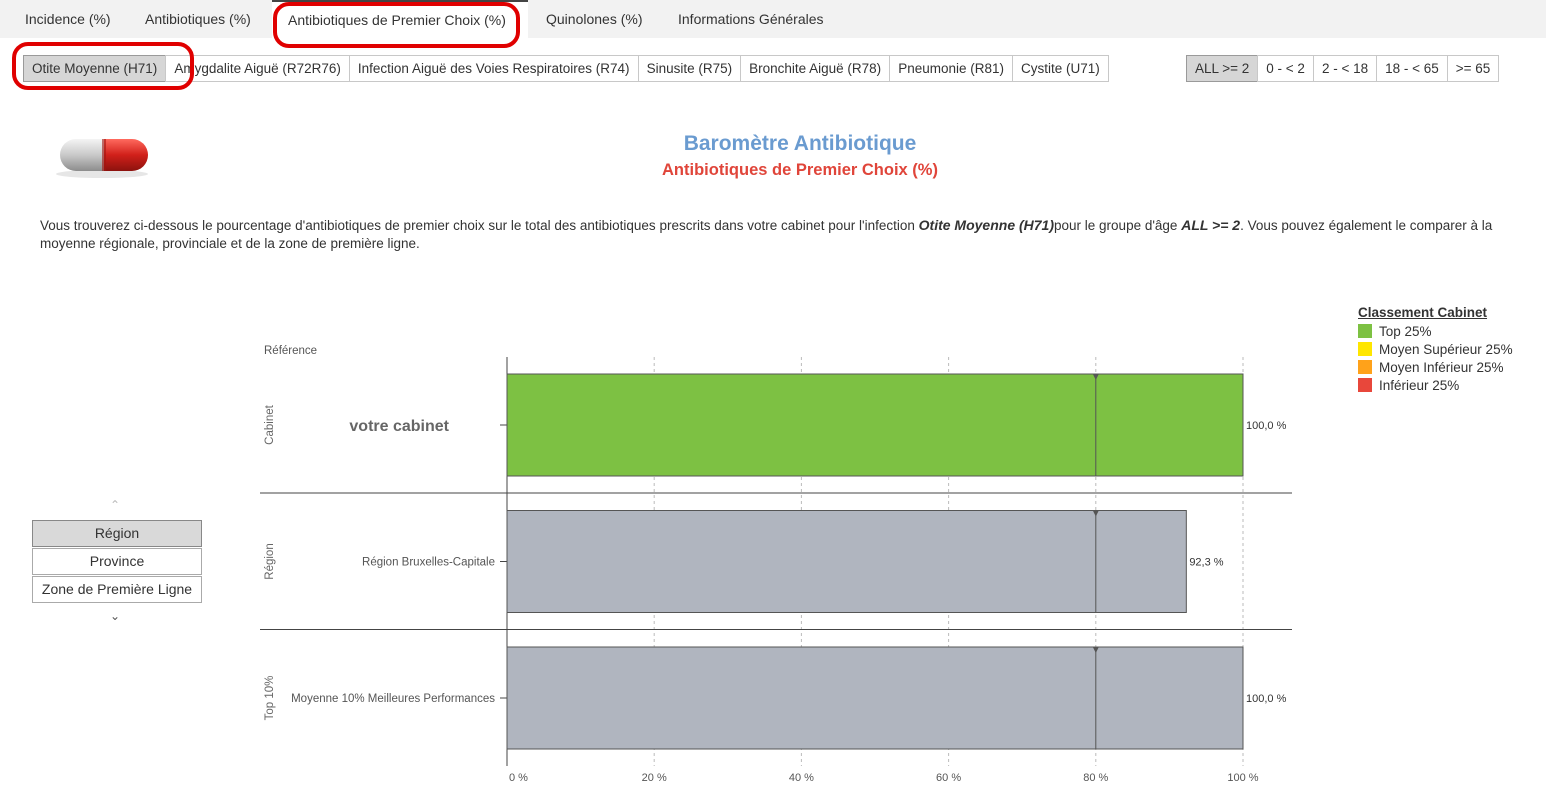 Image resolution: width=1546 pixels, height=805 pixels. Describe the element at coordinates (117, 533) in the screenshot. I see `selector-region: Région` at that location.